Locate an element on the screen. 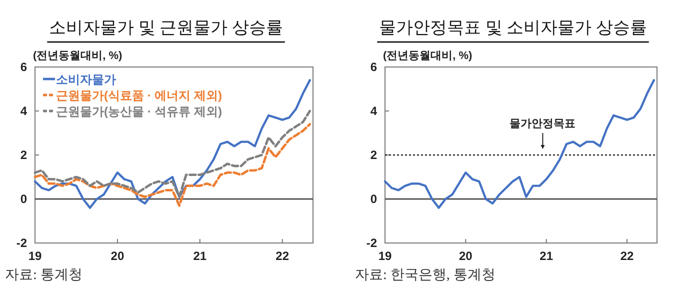 The width and height of the screenshot is (679, 299). legend-label: 근원물가(식료품 · 에너지 제외) is located at coordinates (139, 95).